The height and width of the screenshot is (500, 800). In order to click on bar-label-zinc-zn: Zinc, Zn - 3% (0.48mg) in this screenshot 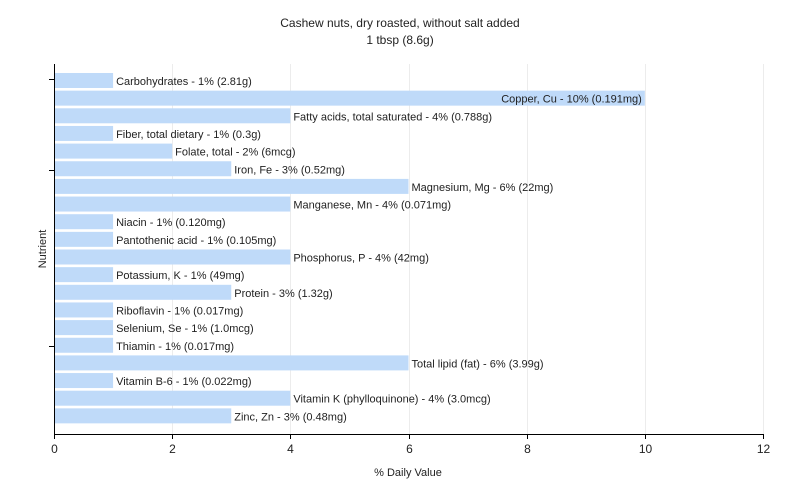, I will do `click(290, 417)`.